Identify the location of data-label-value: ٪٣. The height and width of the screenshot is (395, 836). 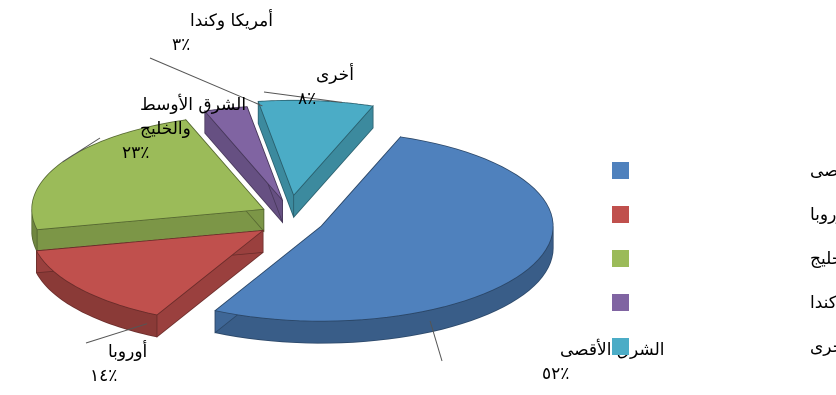
(181, 45).